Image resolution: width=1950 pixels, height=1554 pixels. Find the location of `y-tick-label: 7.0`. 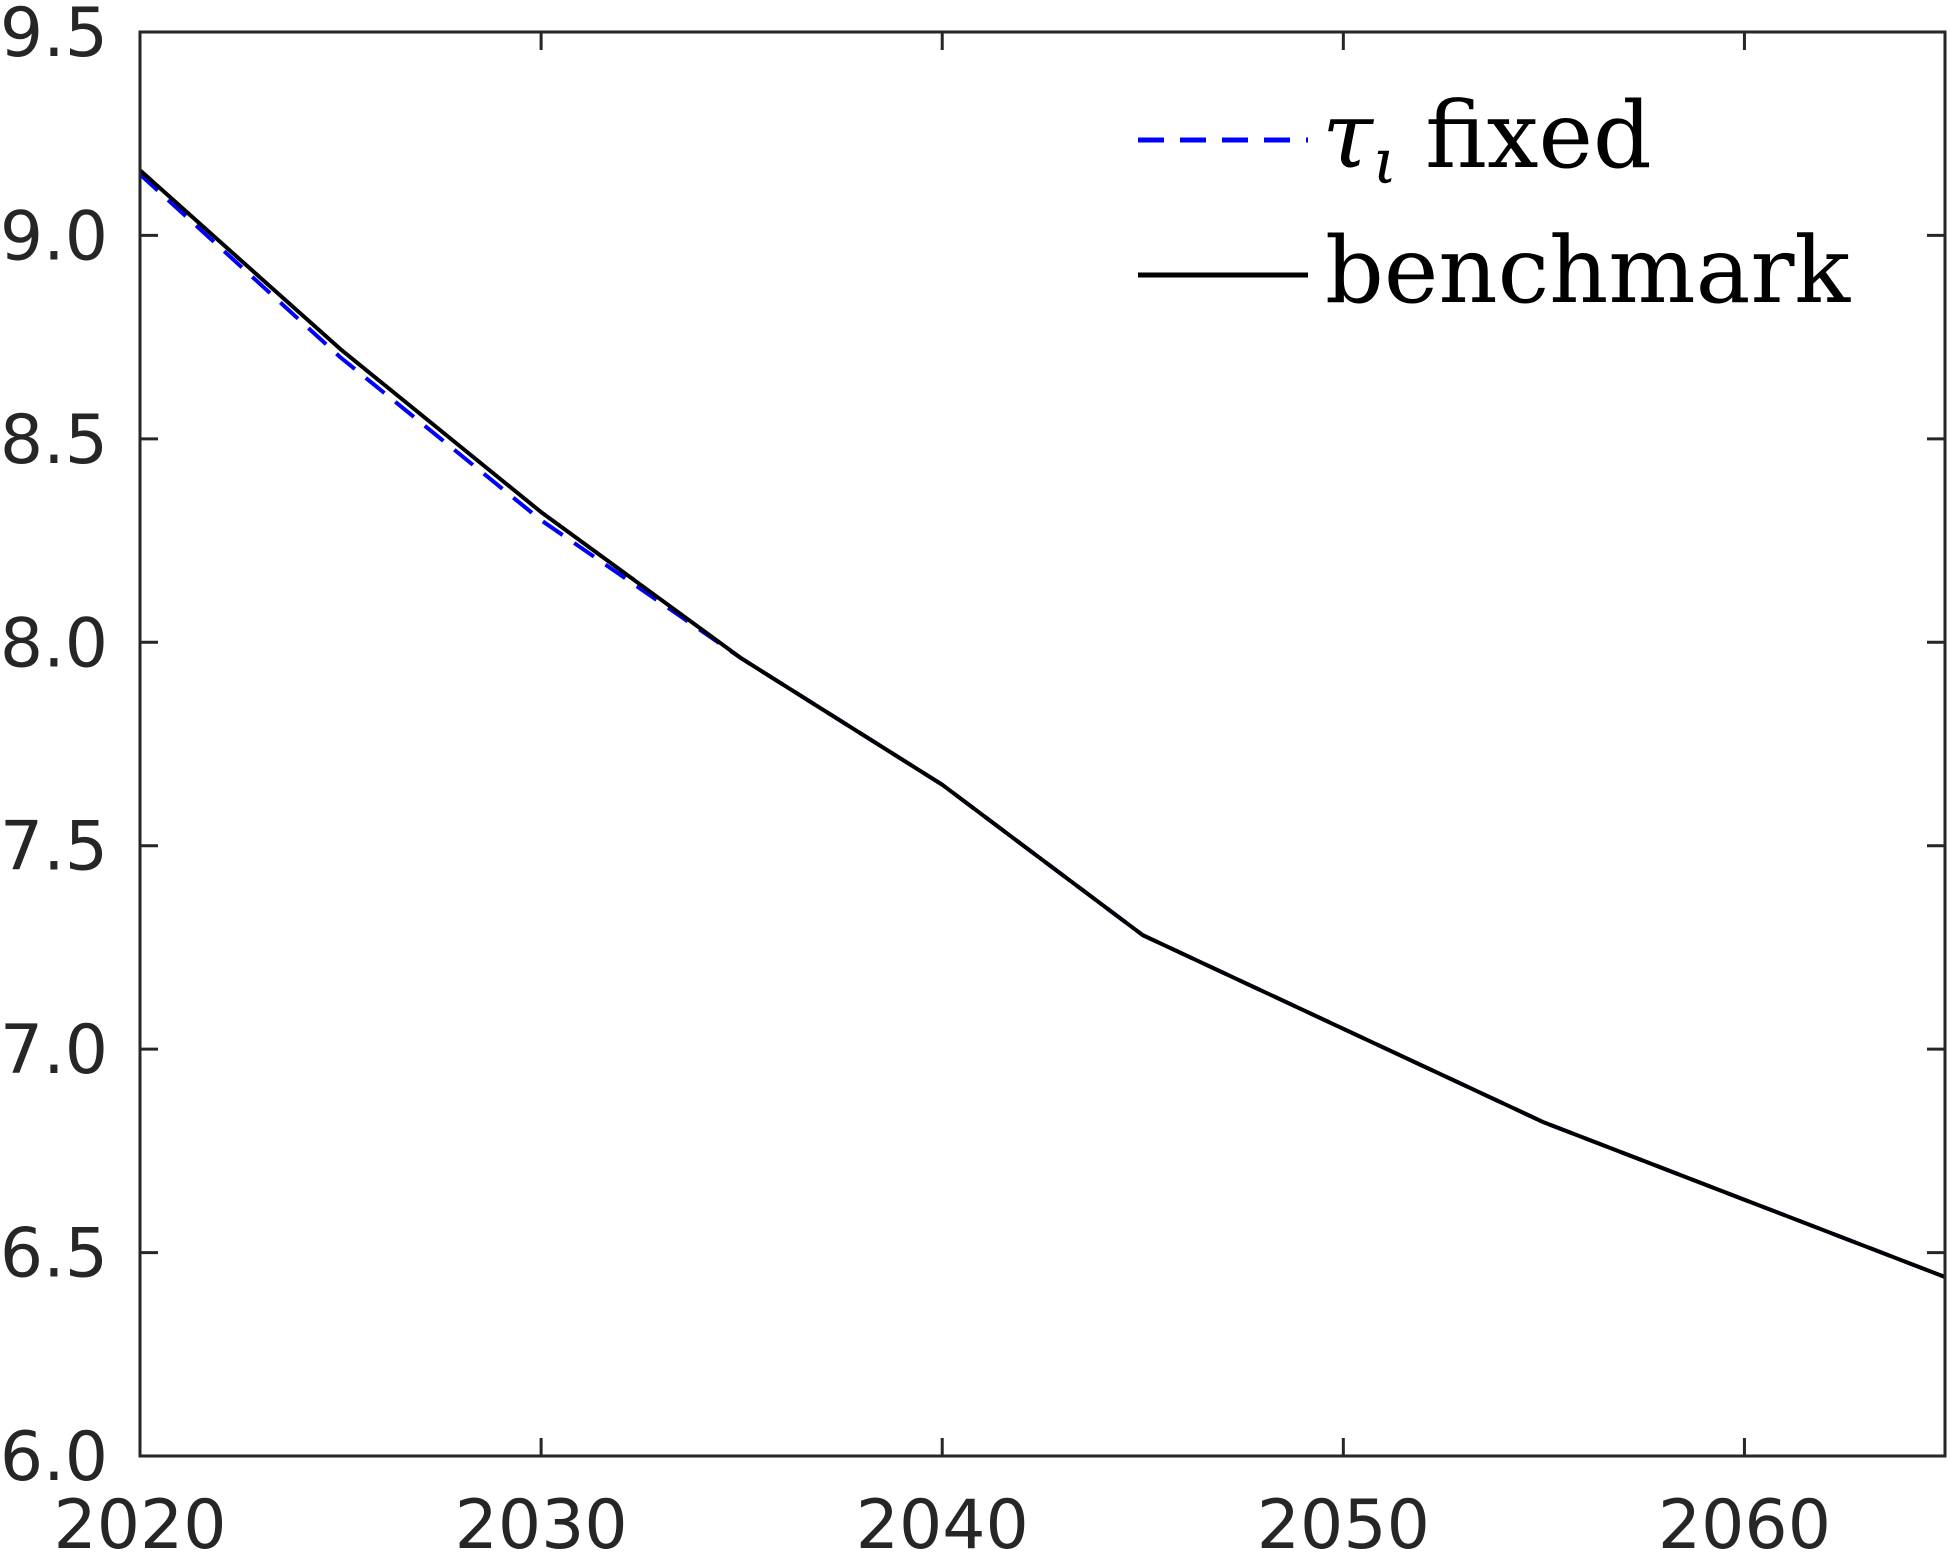

y-tick-label: 7.0 is located at coordinates (54, 1050).